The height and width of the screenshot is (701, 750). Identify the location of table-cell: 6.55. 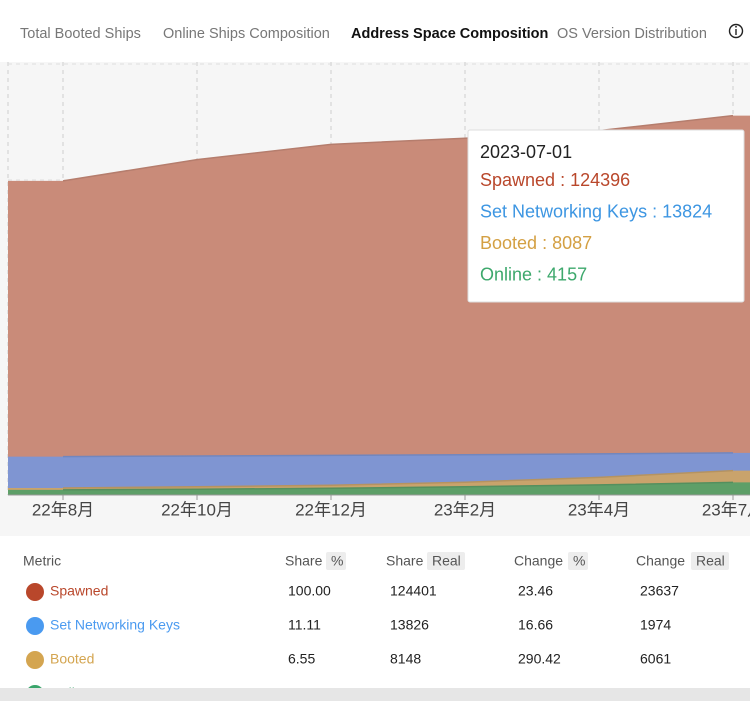
(301, 659).